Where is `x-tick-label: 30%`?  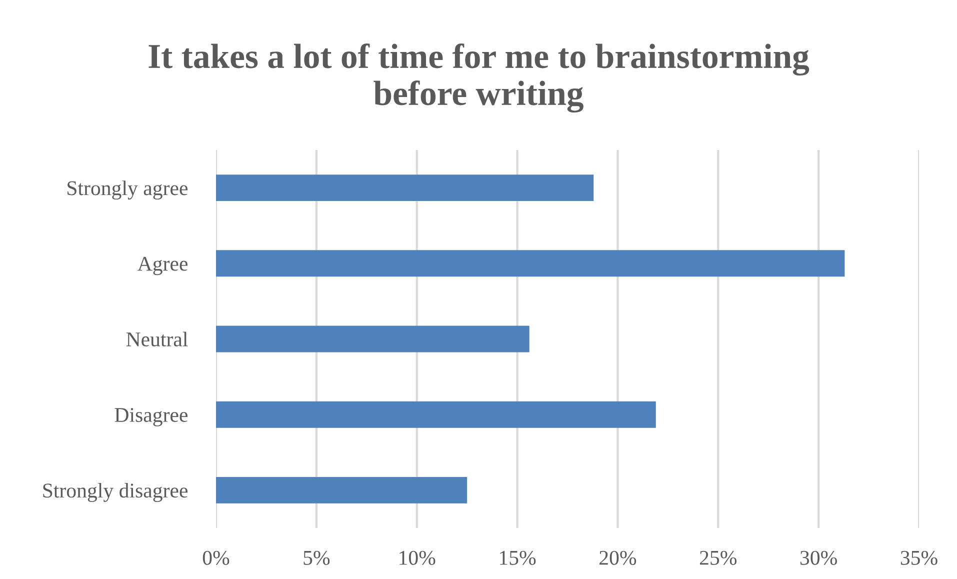 x-tick-label: 30% is located at coordinates (818, 557).